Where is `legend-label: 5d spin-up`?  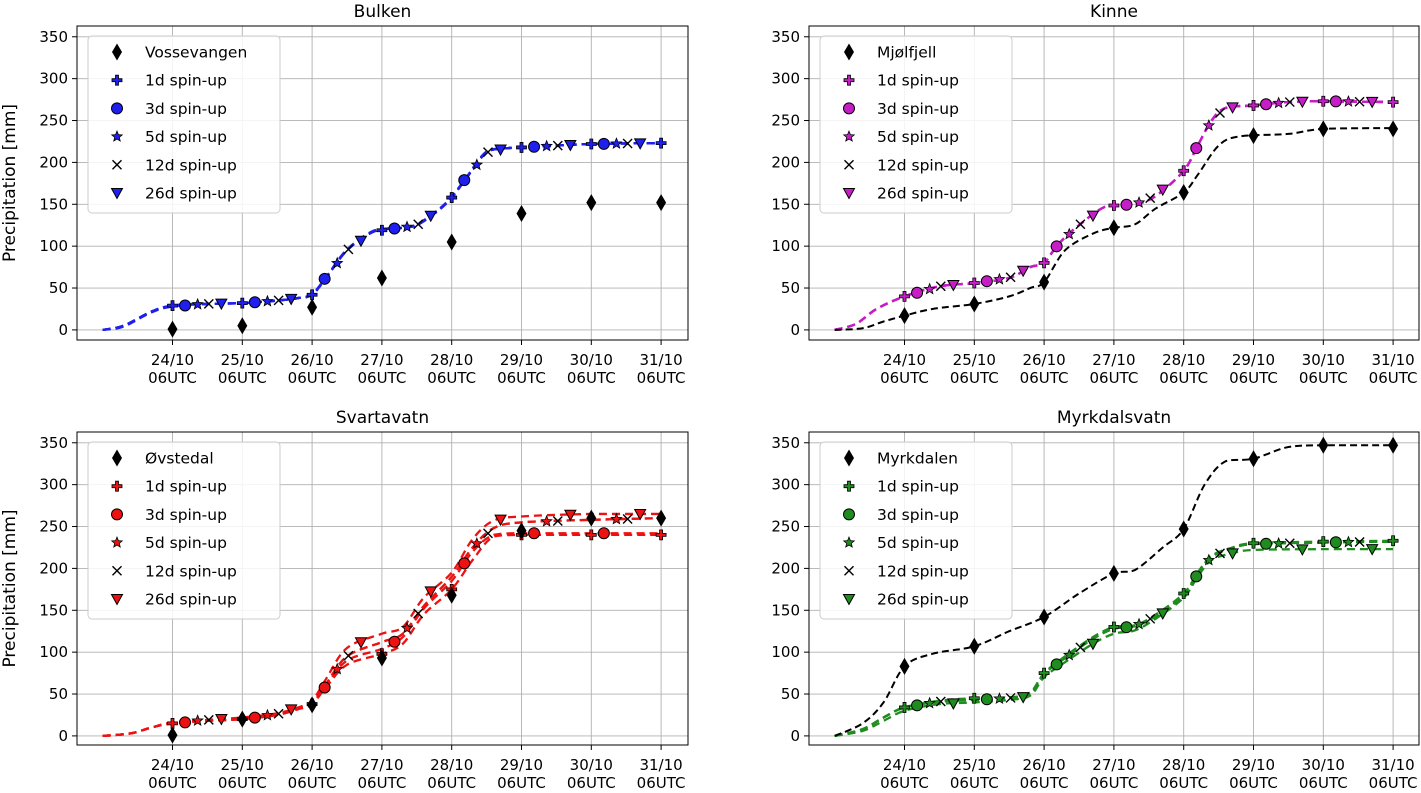
legend-label: 5d spin-up is located at coordinates (918, 543).